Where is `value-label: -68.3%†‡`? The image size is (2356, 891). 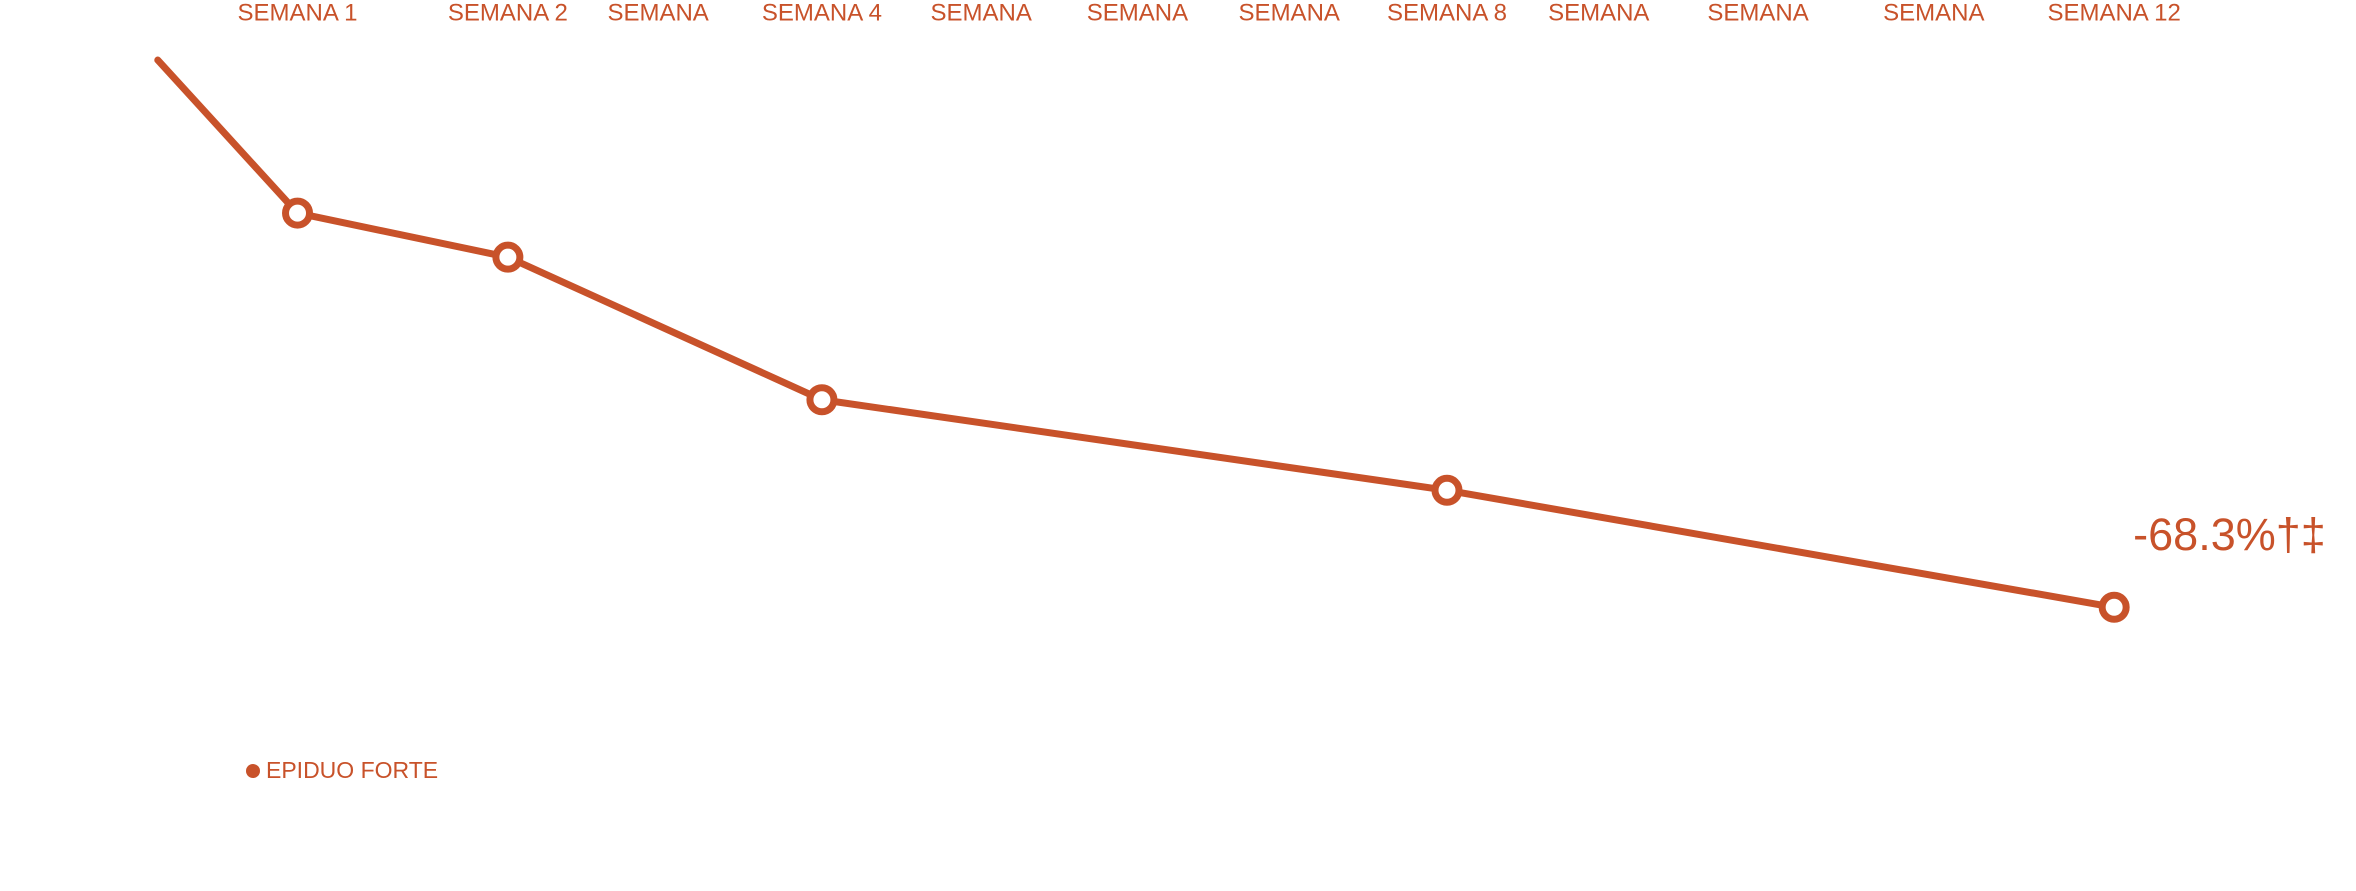 value-label: -68.3%†‡ is located at coordinates (2229, 534).